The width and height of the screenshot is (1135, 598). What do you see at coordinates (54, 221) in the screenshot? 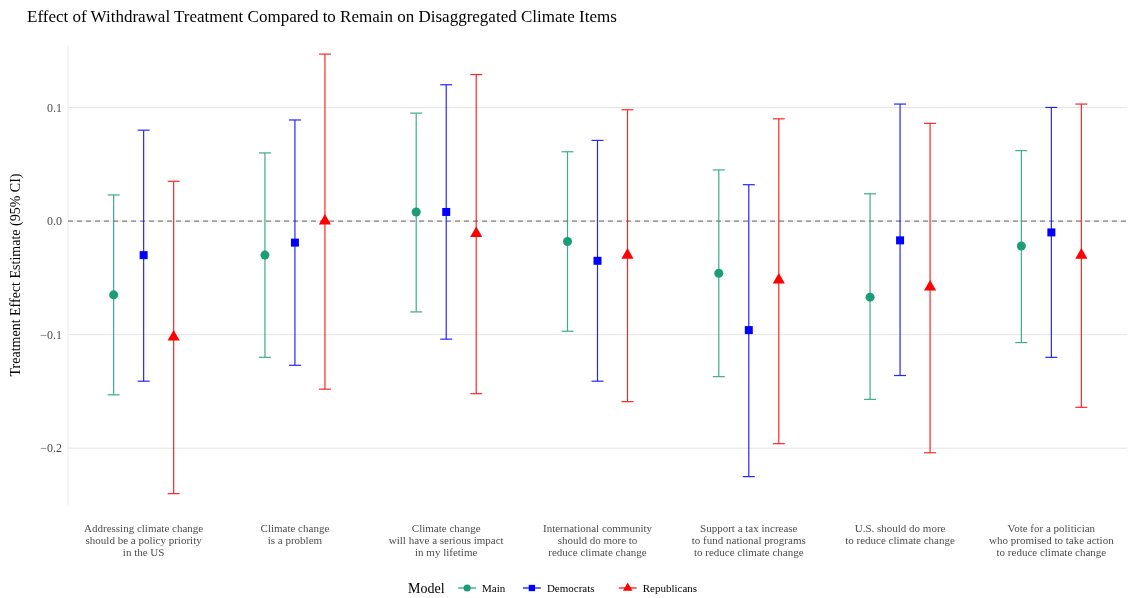
I see `y-tick-label: 0.0` at bounding box center [54, 221].